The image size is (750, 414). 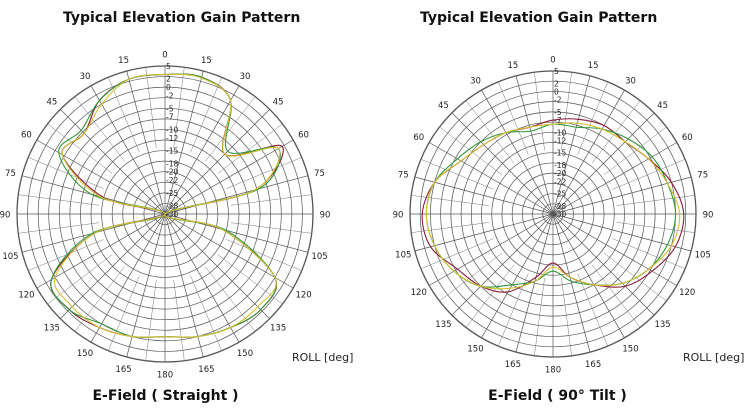 What do you see at coordinates (164, 56) in the screenshot?
I see `angle-tick-label: 0` at bounding box center [164, 56].